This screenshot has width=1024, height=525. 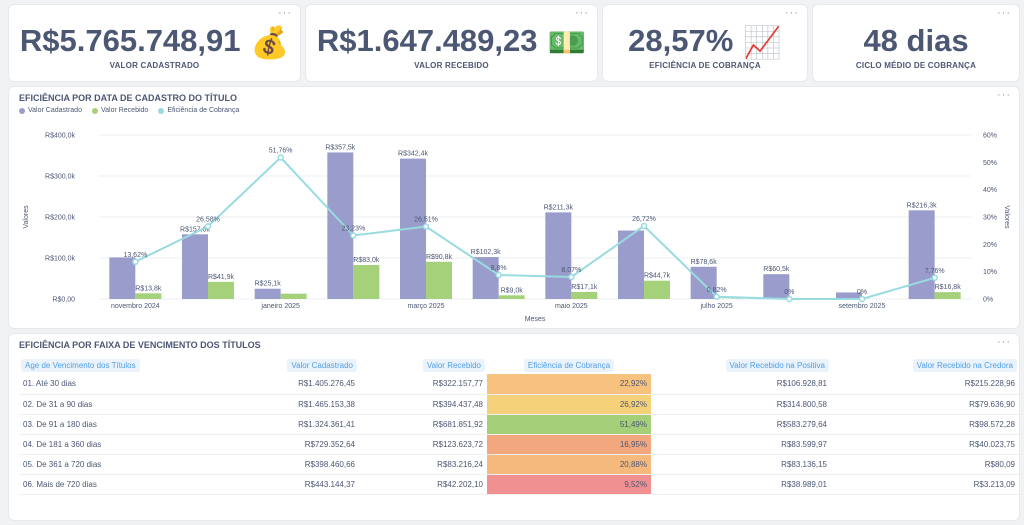 What do you see at coordinates (279, 404) in the screenshot?
I see `table-cell: R$1.465.153,38` at bounding box center [279, 404].